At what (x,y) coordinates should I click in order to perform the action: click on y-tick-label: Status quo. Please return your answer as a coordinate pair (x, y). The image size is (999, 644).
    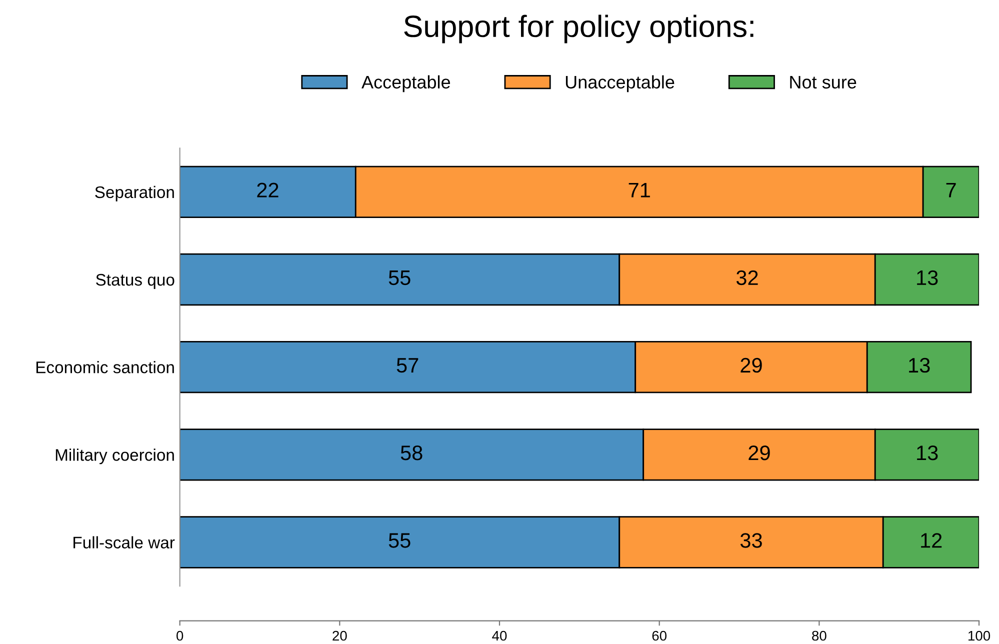
    Looking at the image, I should click on (135, 281).